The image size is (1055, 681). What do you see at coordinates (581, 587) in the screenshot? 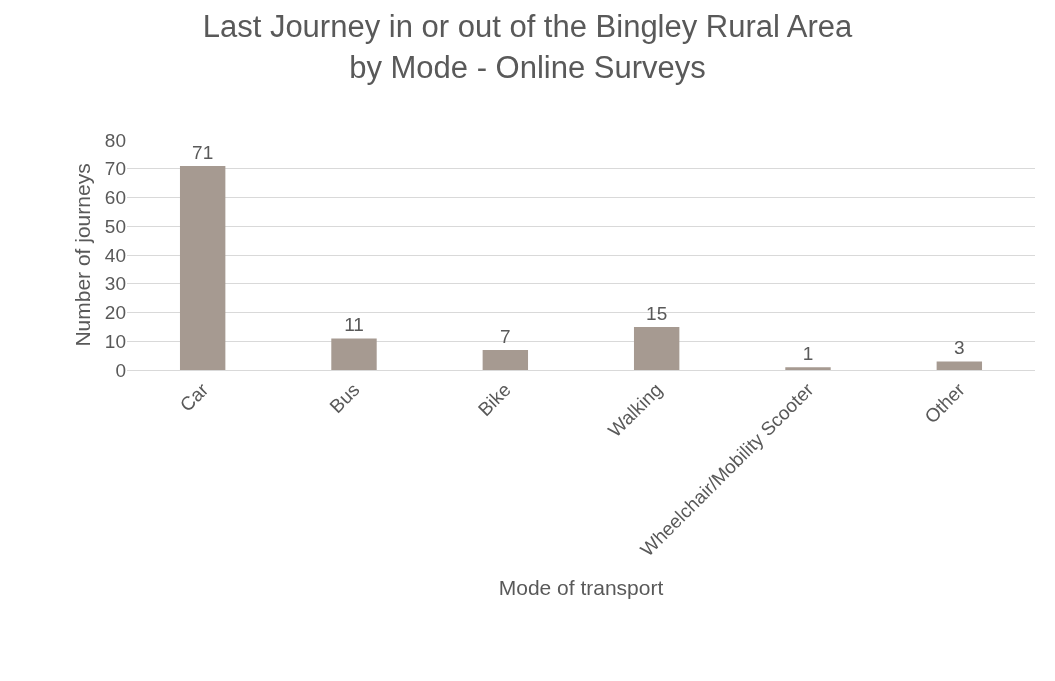
I see `x-axis-title: Mode of transport` at bounding box center [581, 587].